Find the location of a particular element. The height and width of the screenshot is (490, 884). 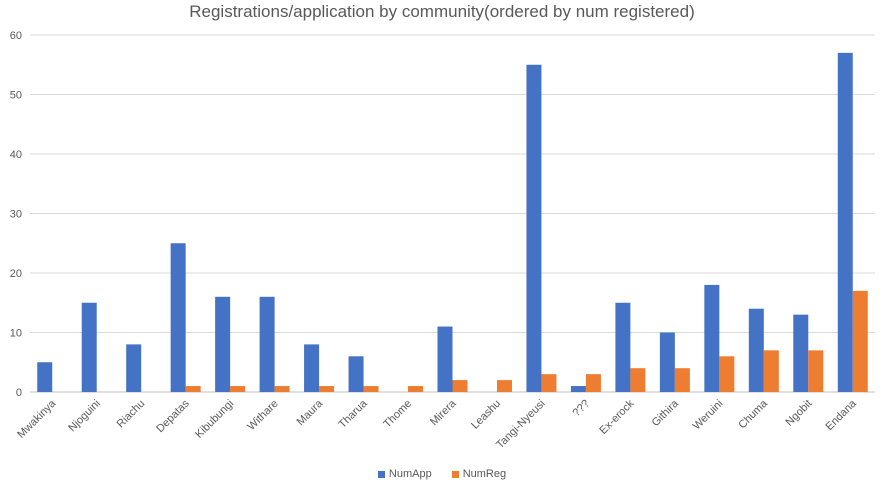

y-axis-ticks: 0 10 20 30 40 50 60 is located at coordinates (16, 214).